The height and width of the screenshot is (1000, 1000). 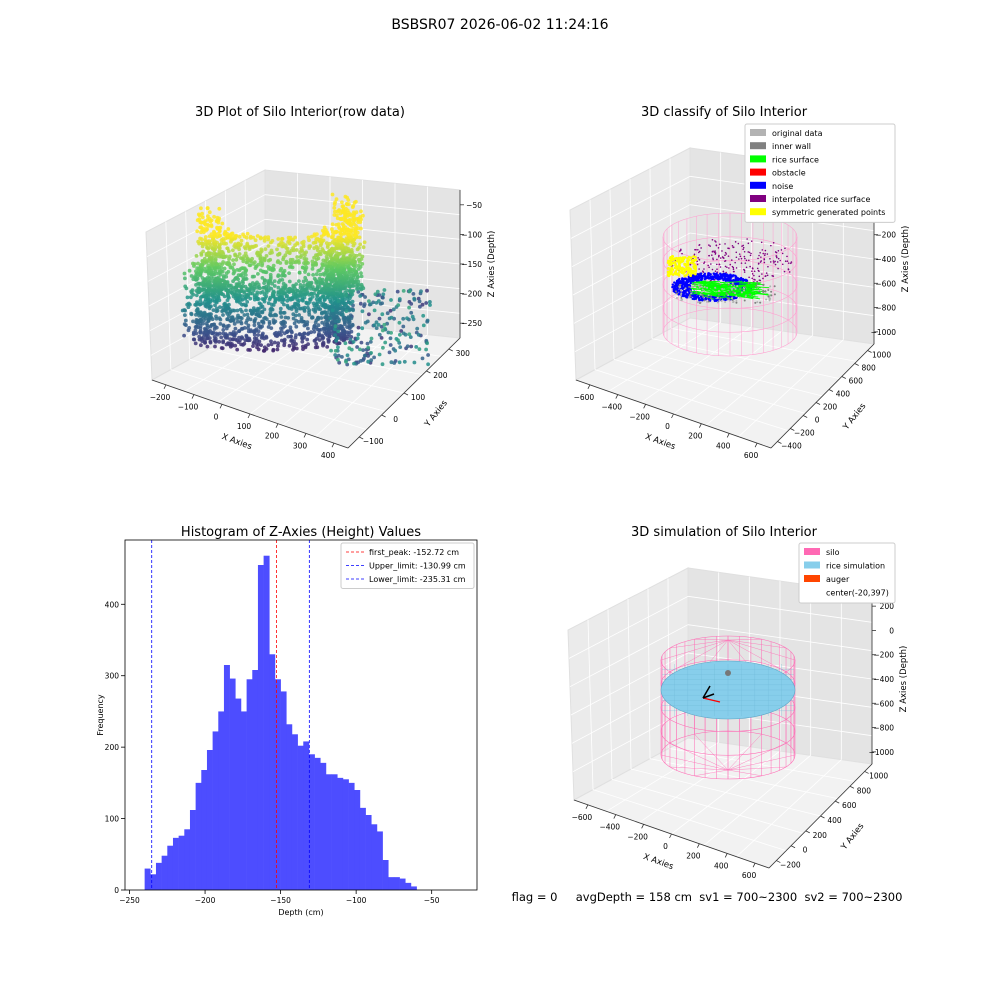 What do you see at coordinates (160, 397) in the screenshot?
I see `x-tick-label: −200` at bounding box center [160, 397].